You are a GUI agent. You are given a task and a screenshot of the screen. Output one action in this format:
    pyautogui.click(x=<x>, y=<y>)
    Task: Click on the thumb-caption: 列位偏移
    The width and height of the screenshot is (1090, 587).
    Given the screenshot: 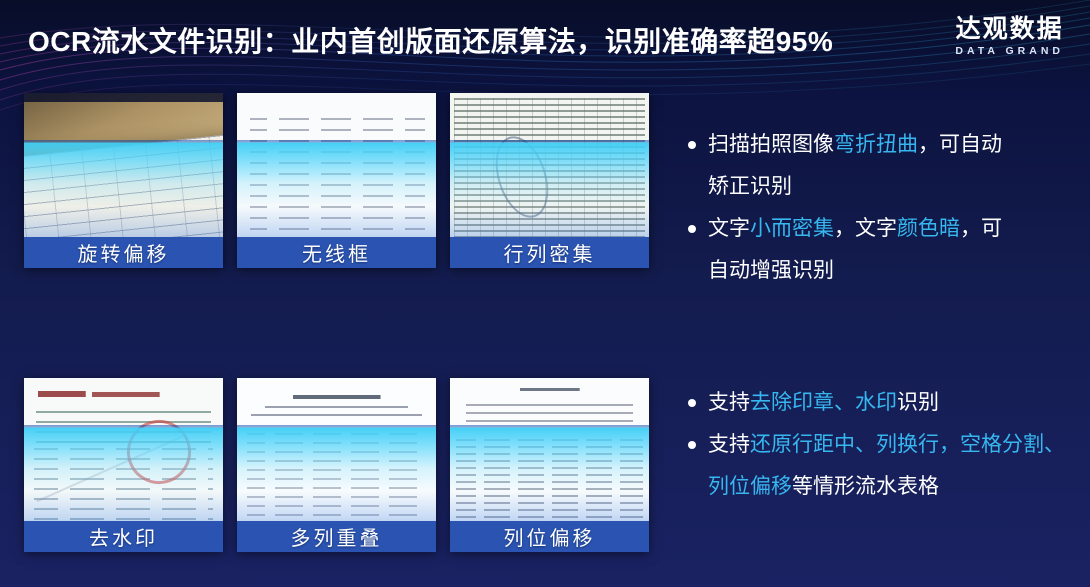 What is the action you would take?
    pyautogui.click(x=549, y=536)
    